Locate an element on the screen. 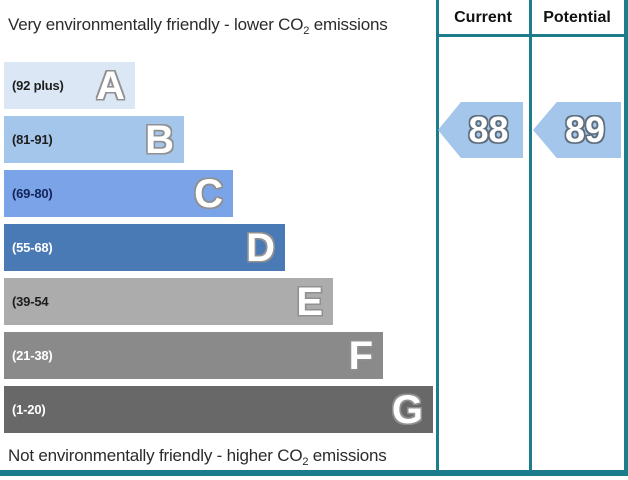  bottom-scale-label-text: Not environmentally friendly - higher CO is located at coordinates (155, 455).